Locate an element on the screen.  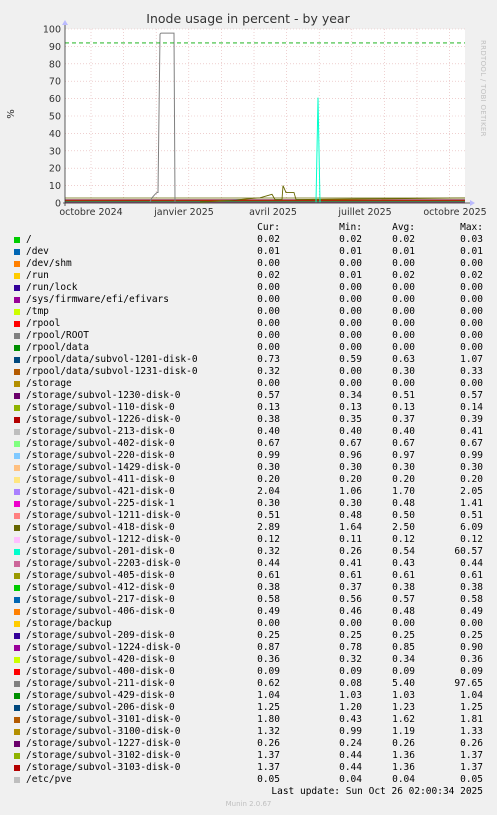
legend-max: 1.37 is located at coordinates (471, 755).